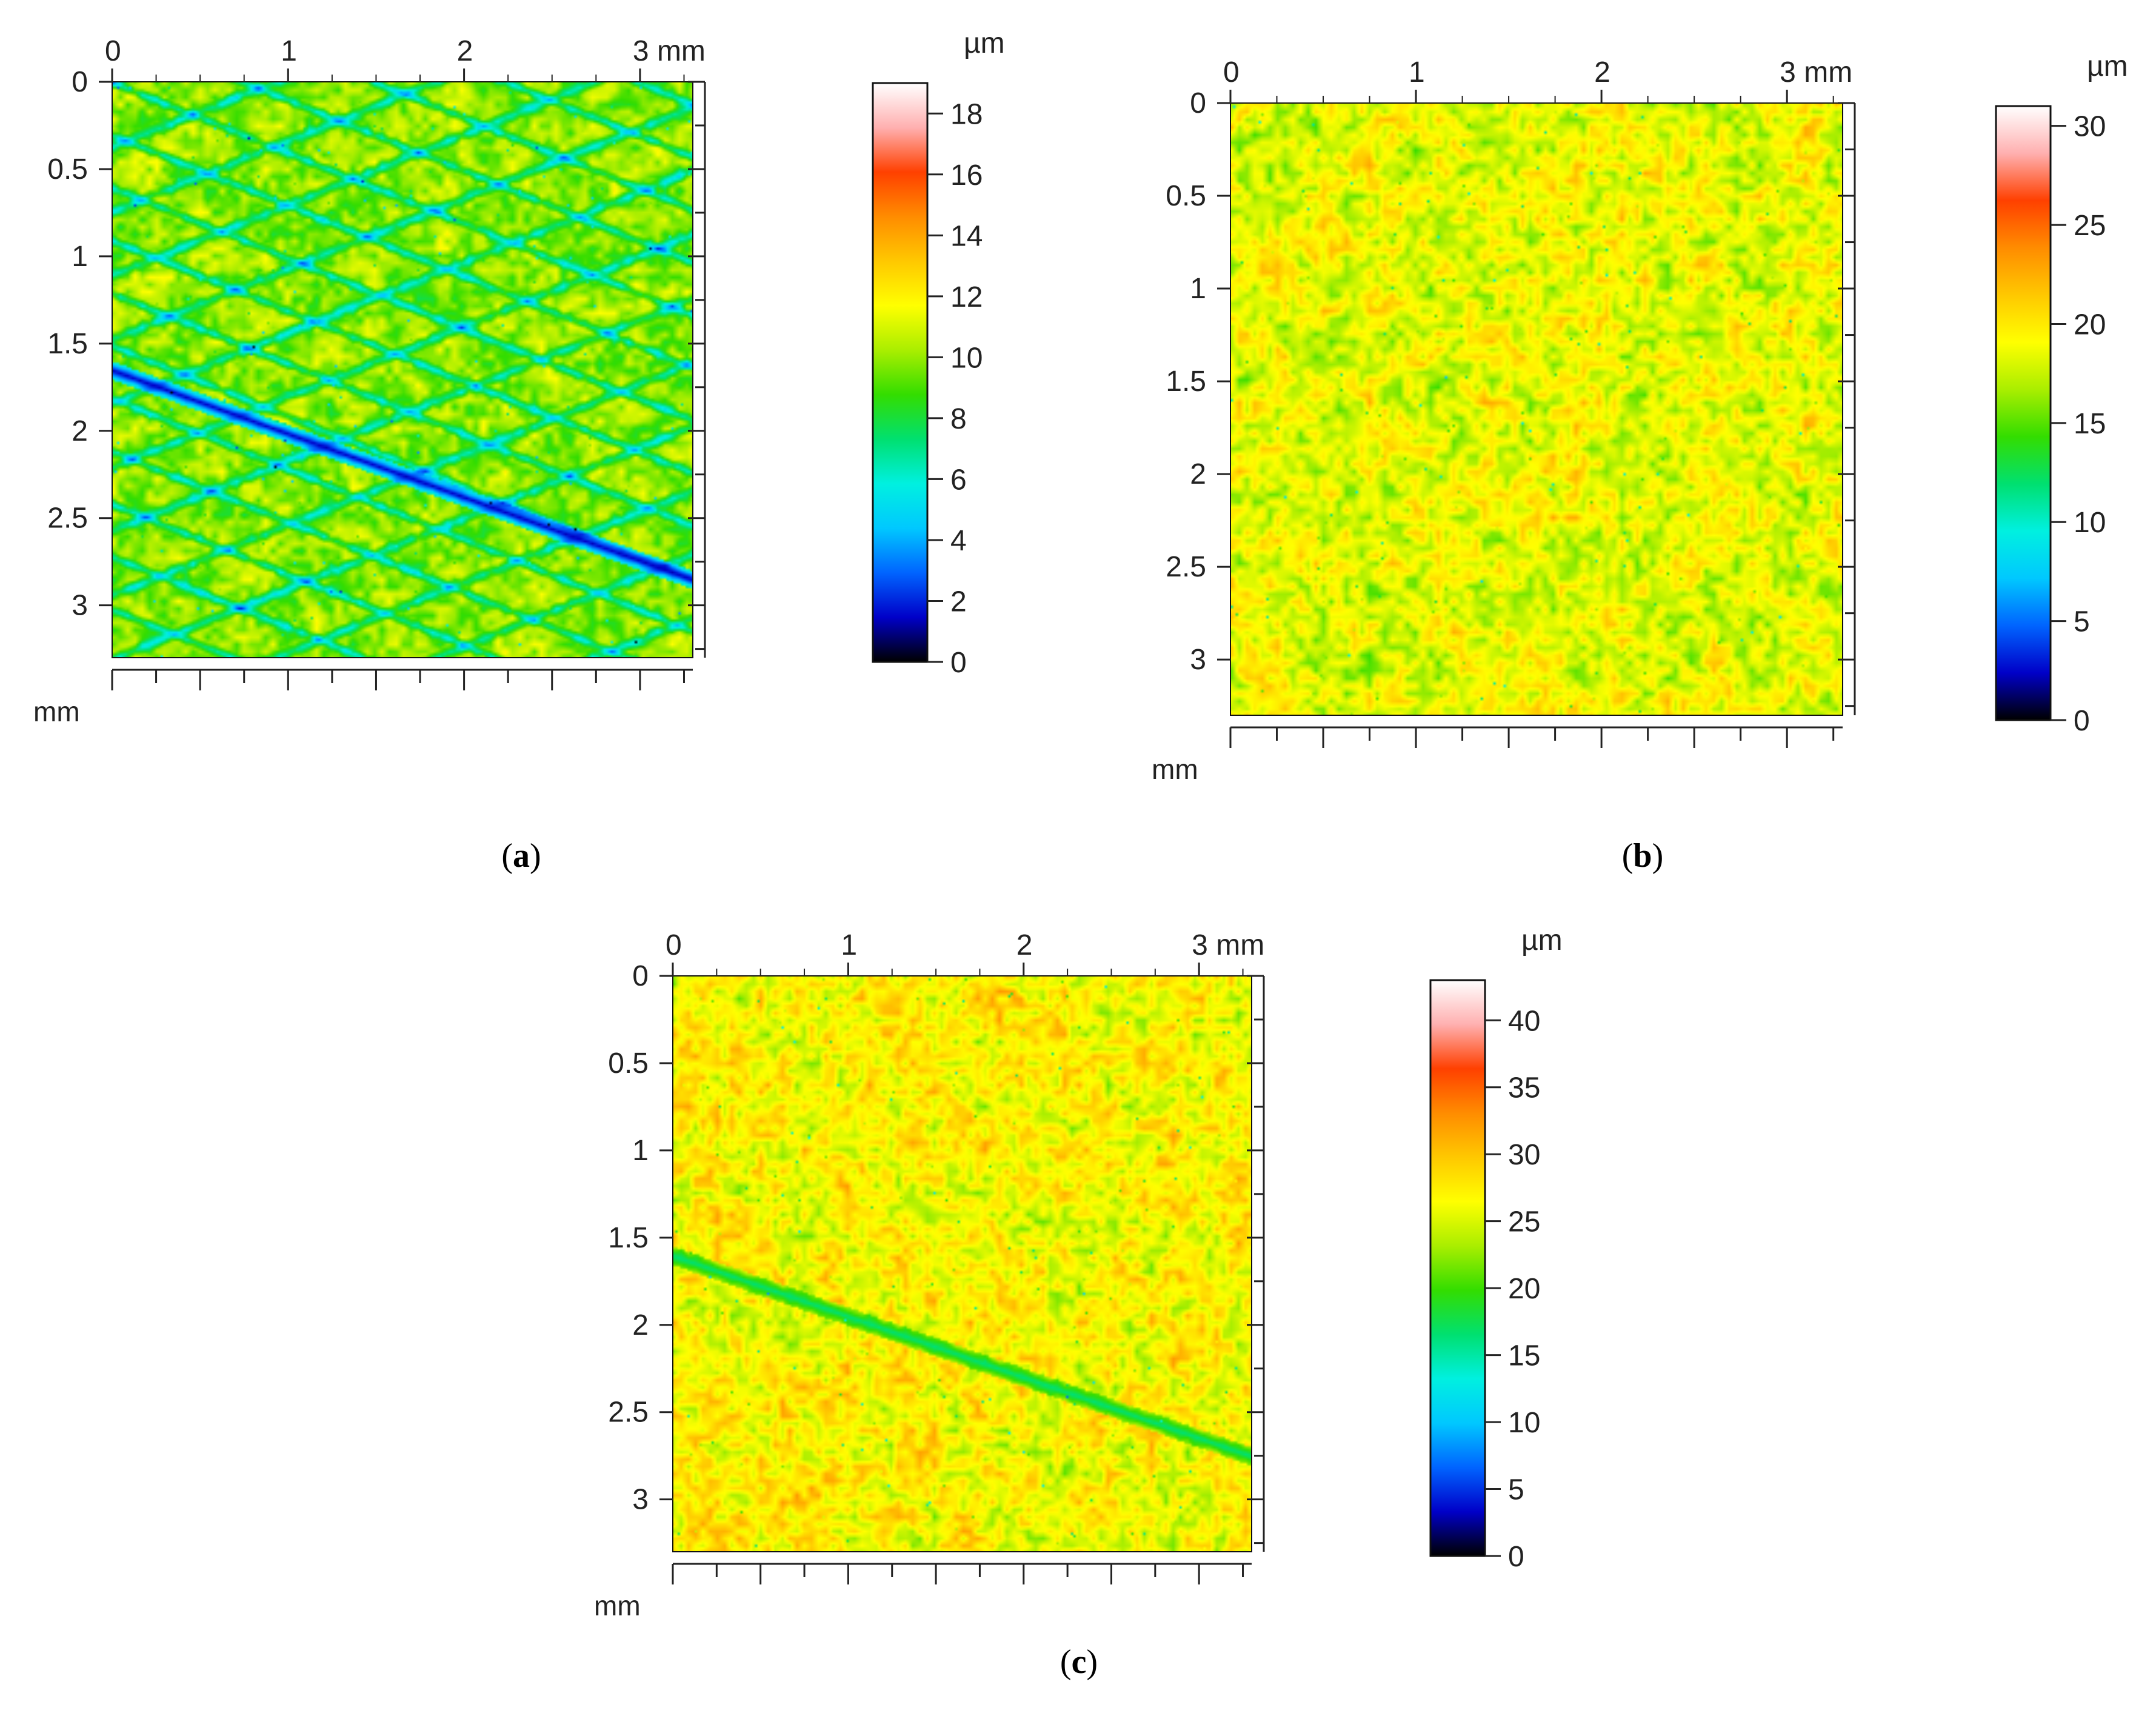 This screenshot has width=2156, height=1716. I want to click on colorbar-tick-label: 16, so click(966, 175).